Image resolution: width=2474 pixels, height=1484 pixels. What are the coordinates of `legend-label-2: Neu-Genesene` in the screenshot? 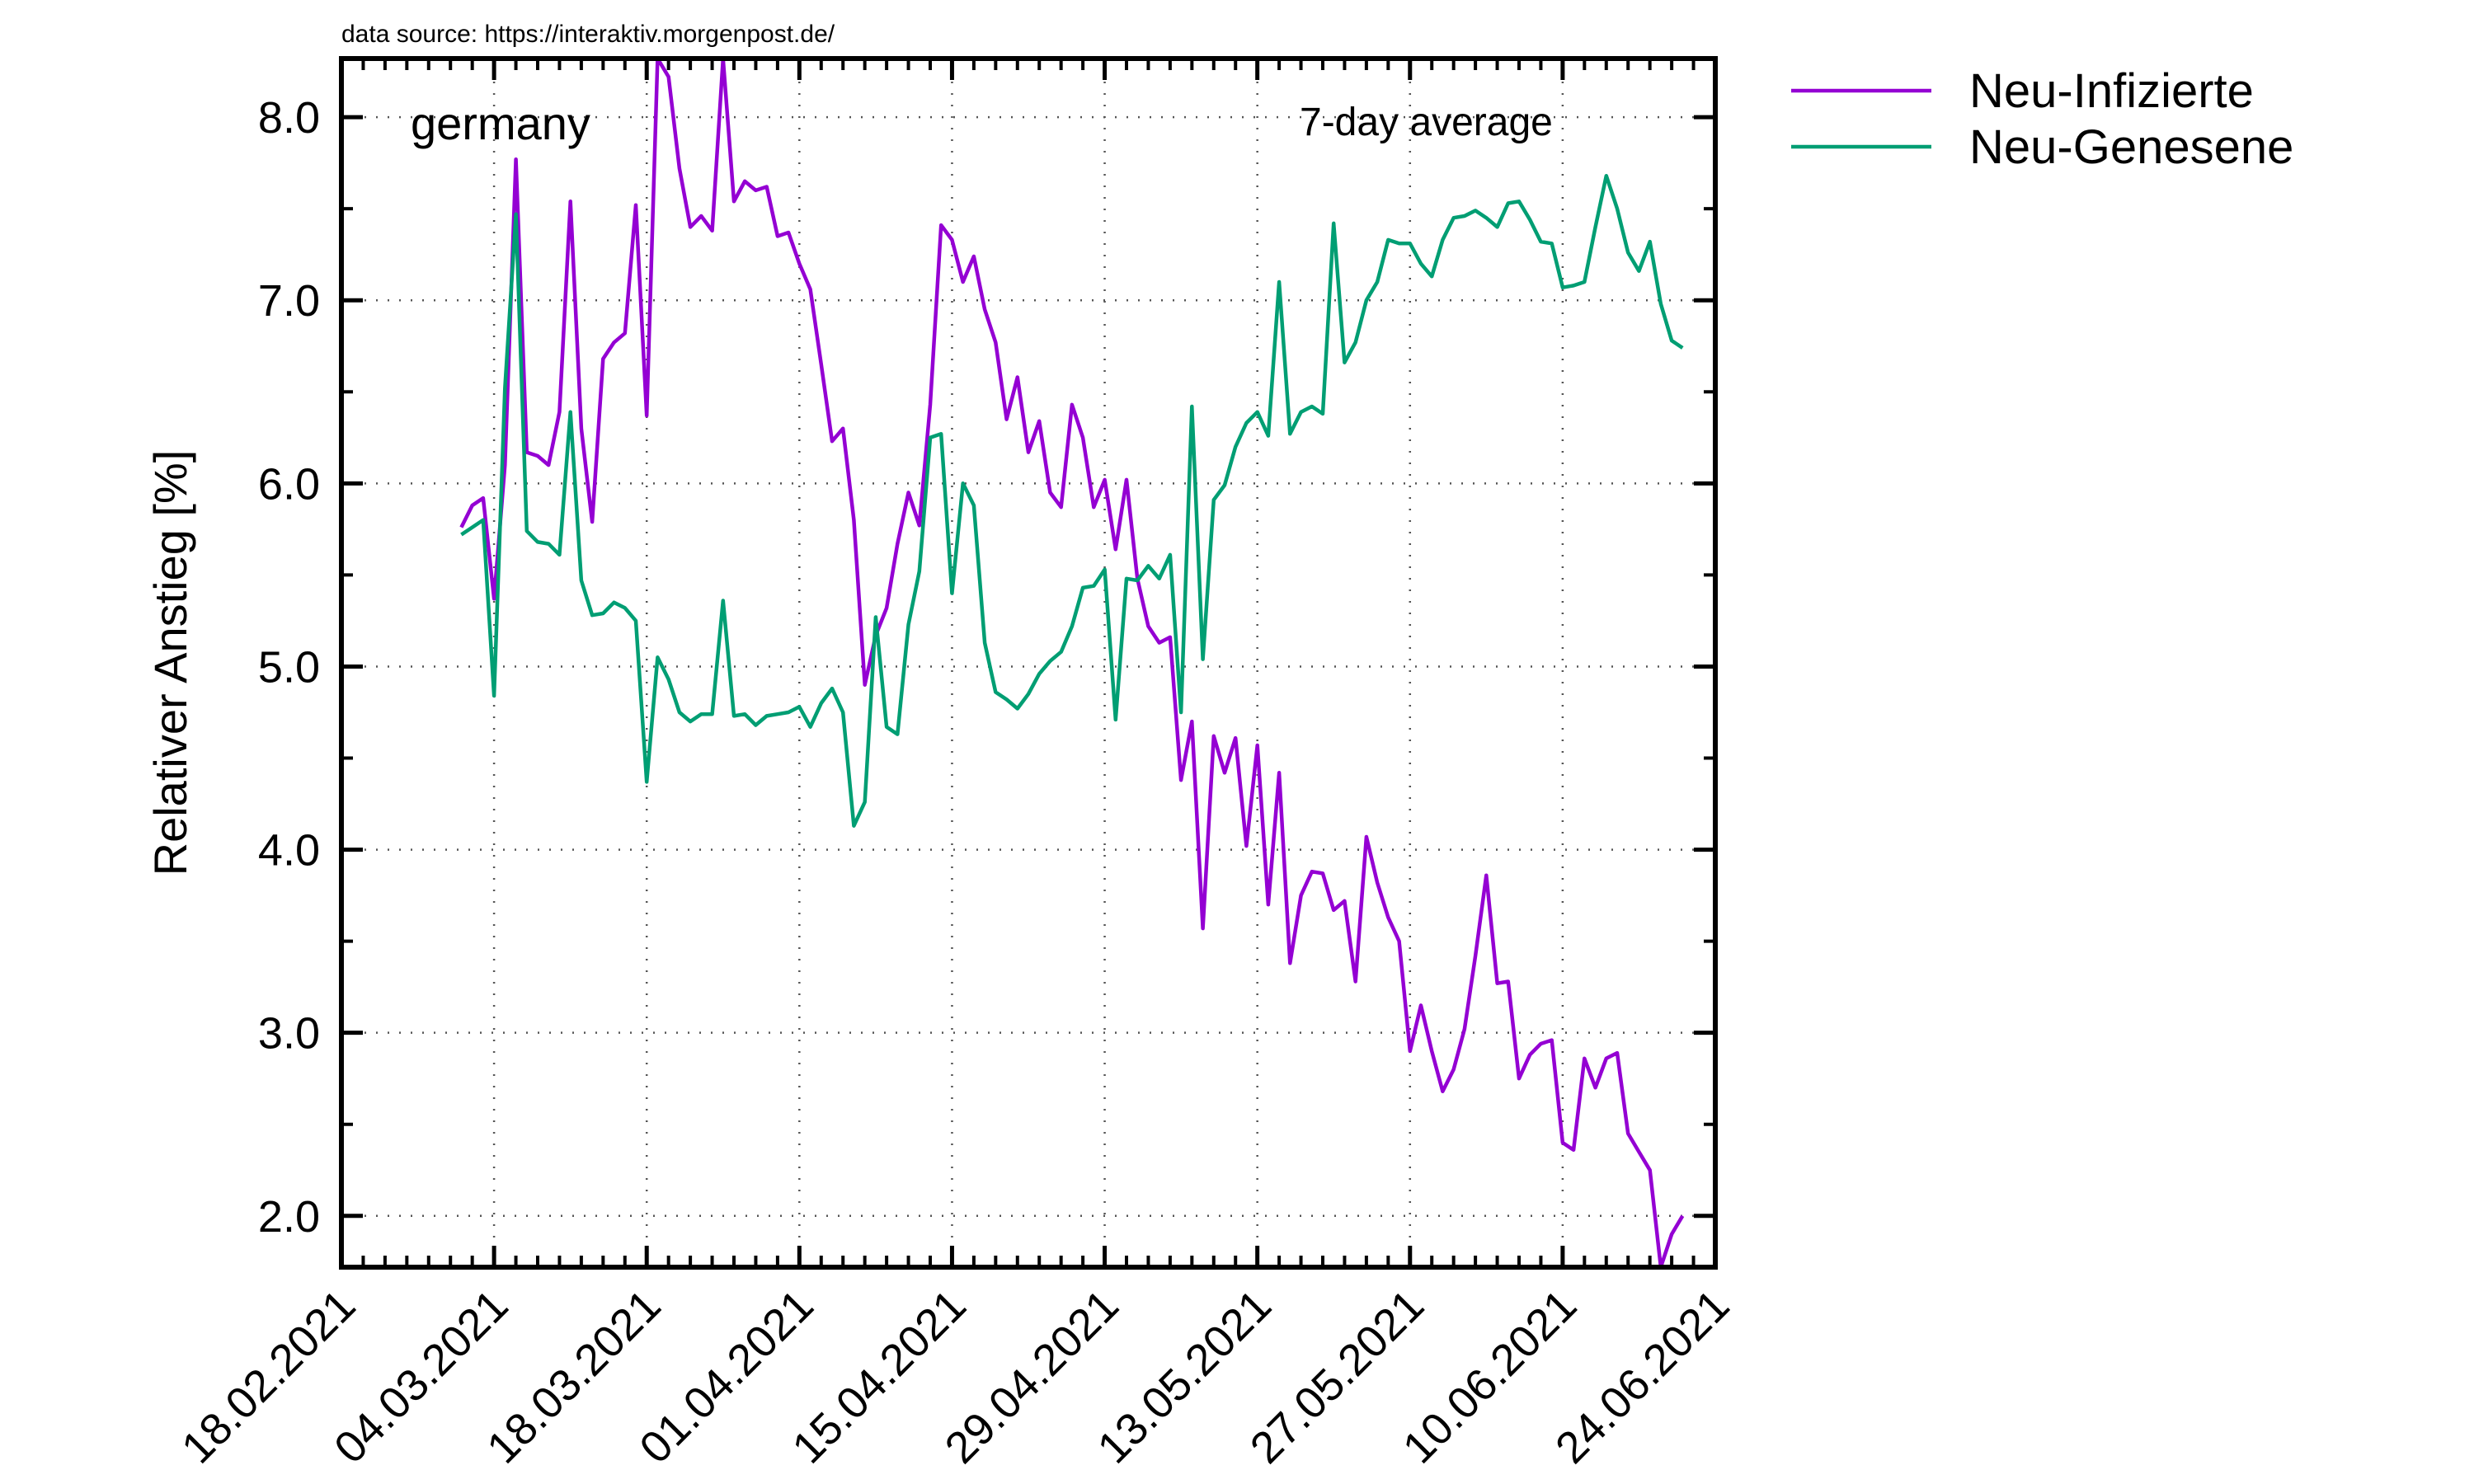 It's located at (2131, 147).